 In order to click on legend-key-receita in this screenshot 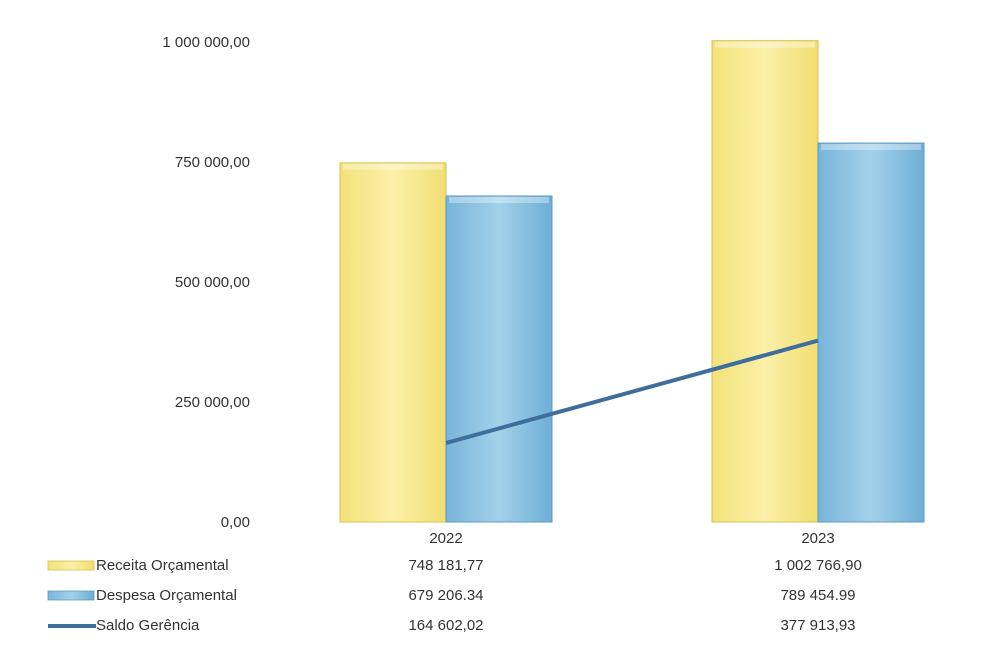, I will do `click(71, 565)`.